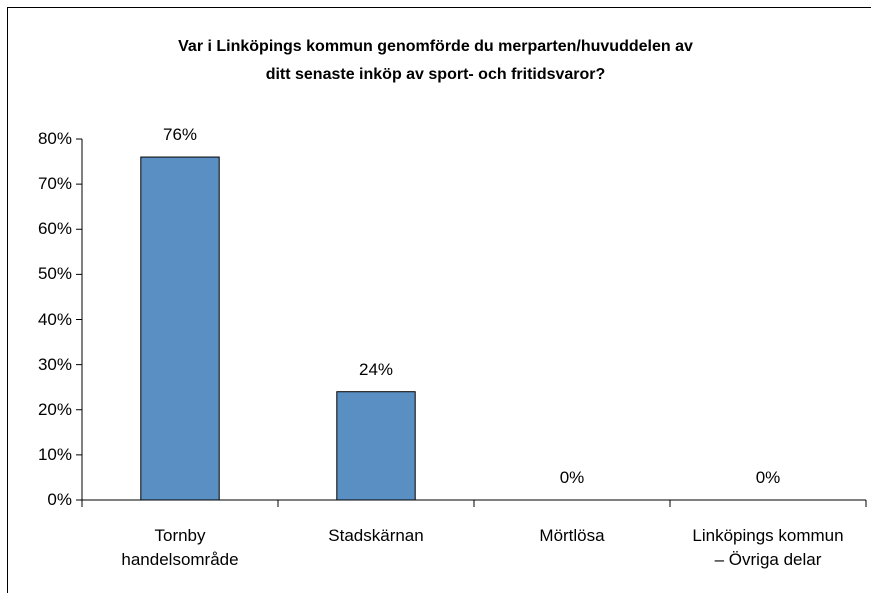 This screenshot has width=871, height=593. Describe the element at coordinates (54, 454) in the screenshot. I see `y-tick-label: 10%` at that location.